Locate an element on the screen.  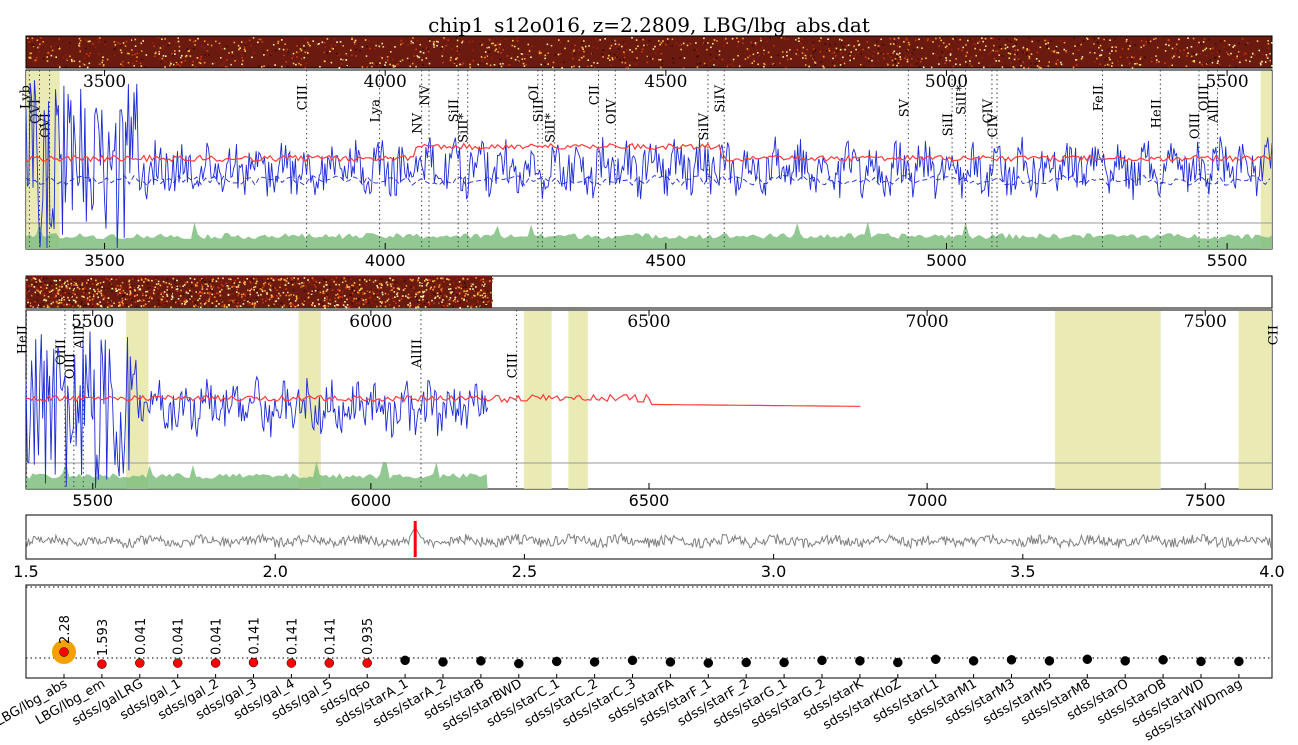
x-tick-label-top: 4000 is located at coordinates (385, 82).